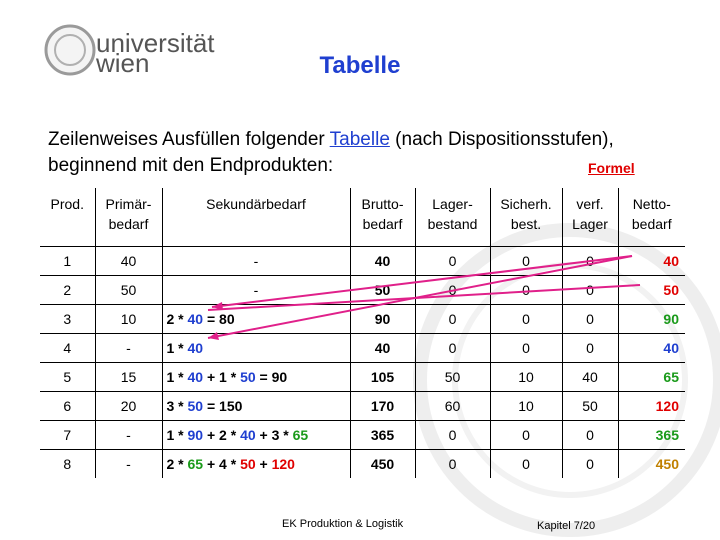 This screenshot has height=540, width=720. What do you see at coordinates (274, 435) in the screenshot?
I see `formula-part: + 3 *` at bounding box center [274, 435].